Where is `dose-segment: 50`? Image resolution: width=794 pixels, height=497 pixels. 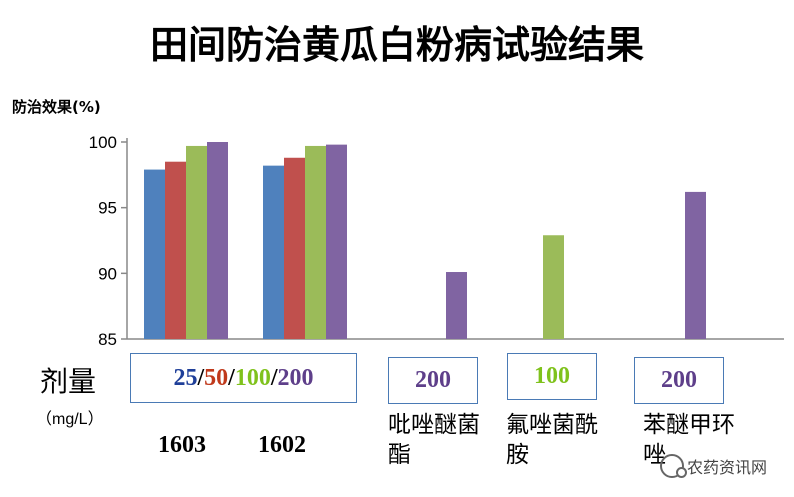 dose-segment: 50 is located at coordinates (216, 377).